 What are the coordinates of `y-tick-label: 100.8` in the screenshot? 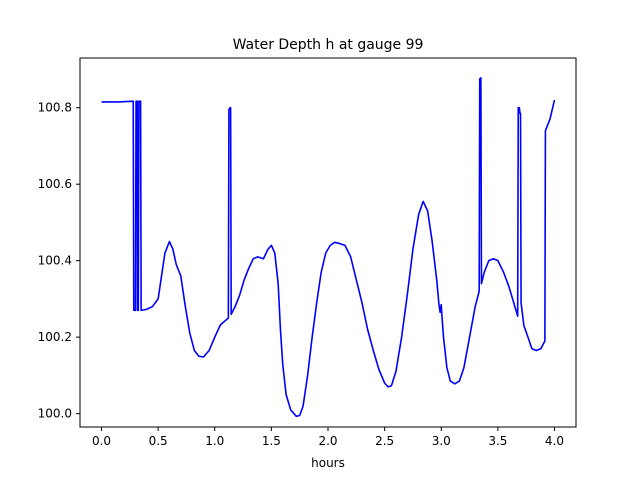 It's located at (55, 108).